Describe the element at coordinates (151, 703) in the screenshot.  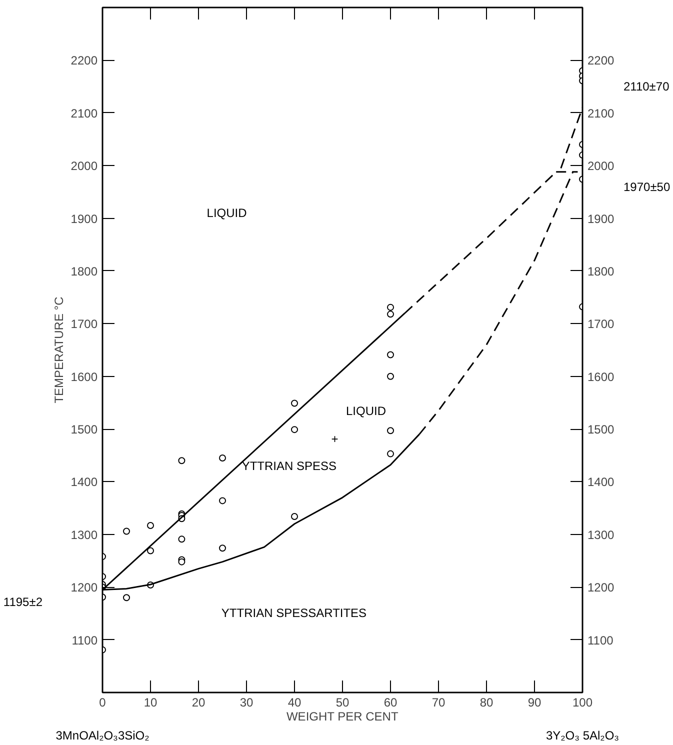
I see `x-tick-label: 10` at that location.